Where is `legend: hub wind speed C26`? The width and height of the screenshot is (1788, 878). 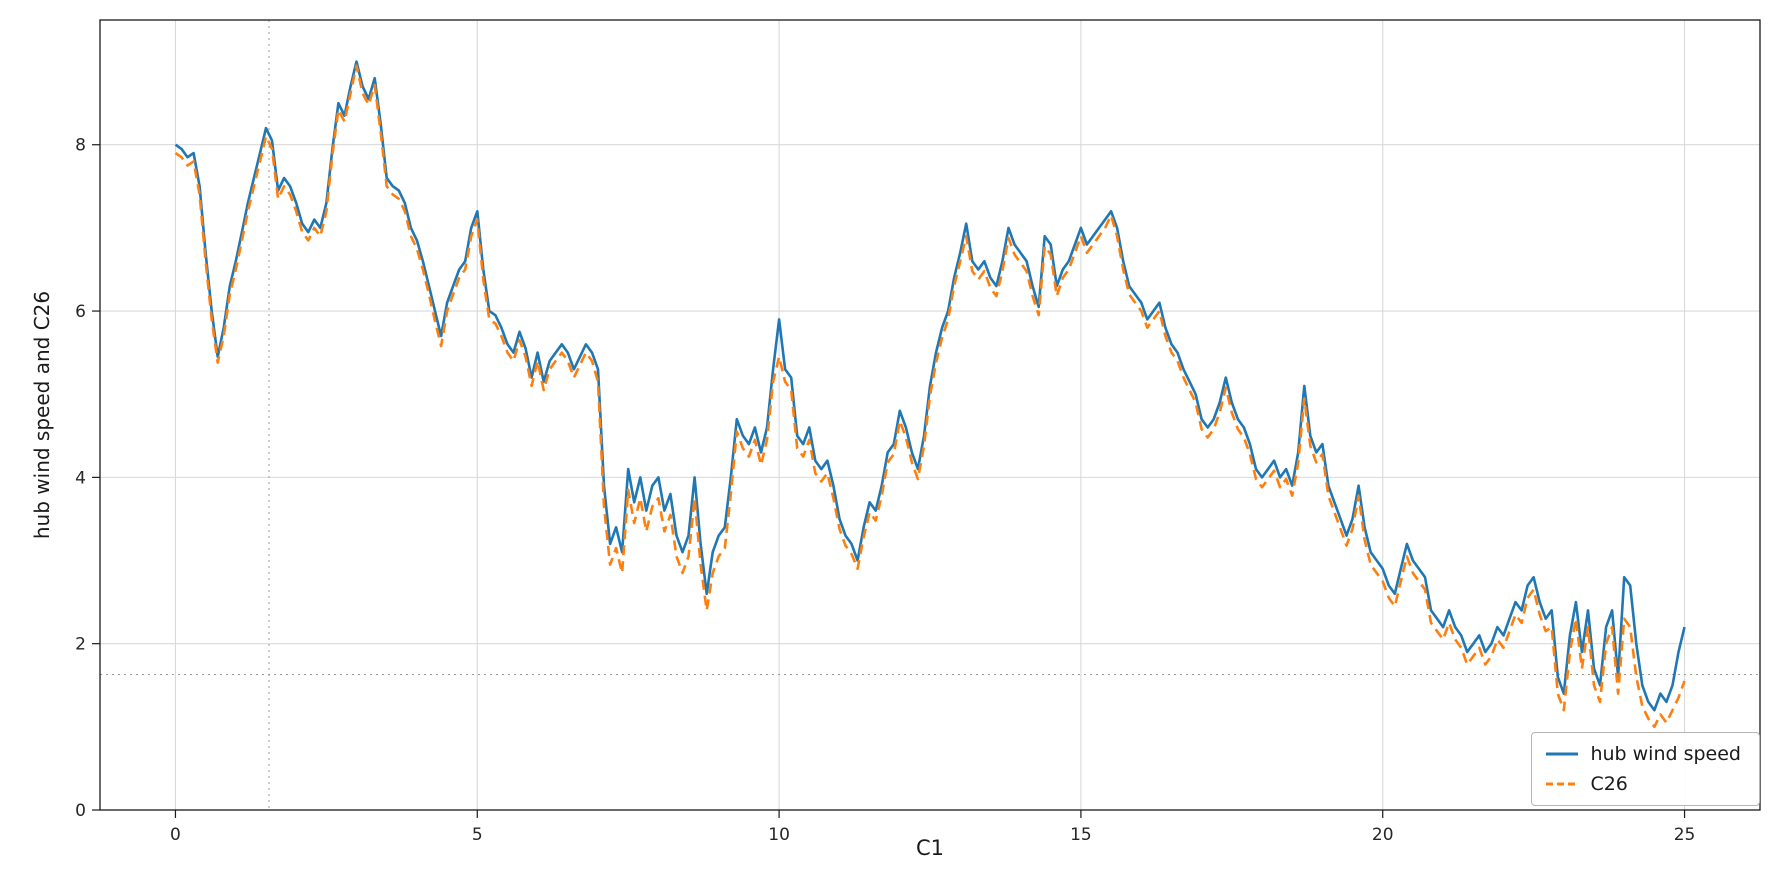 legend: hub wind speed C26 is located at coordinates (1645, 769).